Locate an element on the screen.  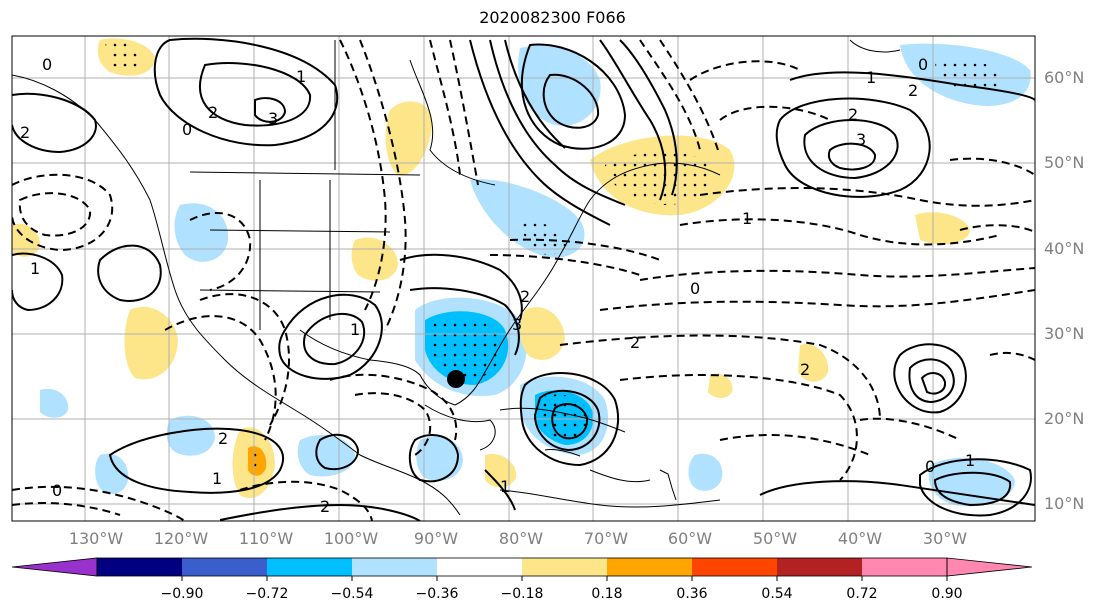
lon-label: 80°W is located at coordinates (521, 538).